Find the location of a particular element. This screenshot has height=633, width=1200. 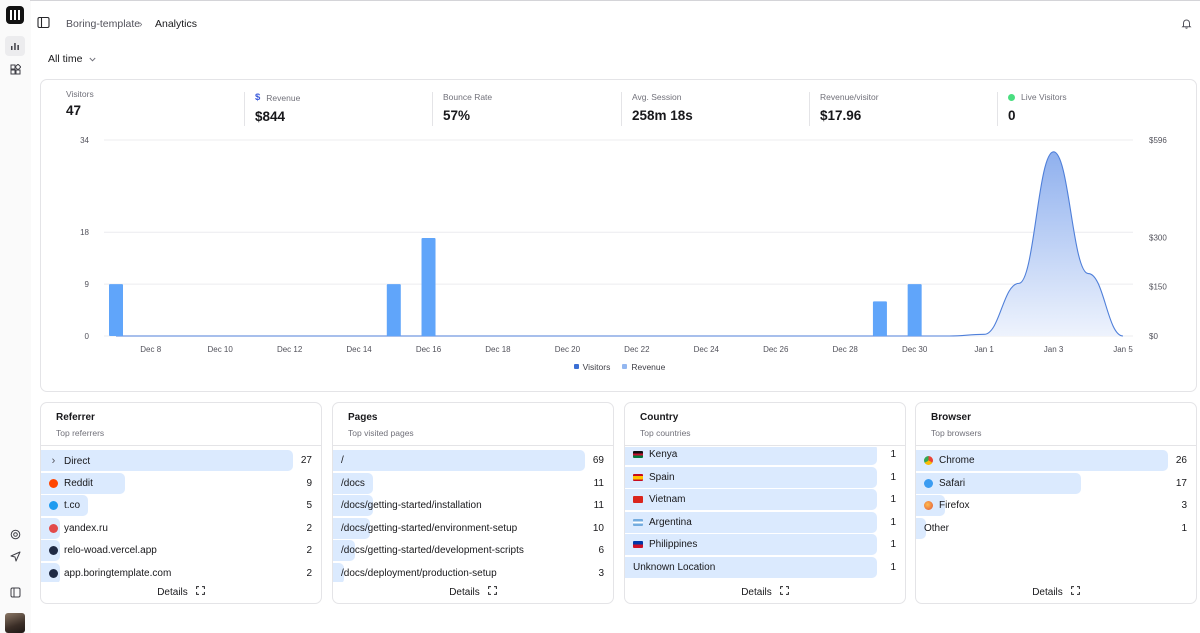

row-label: Reddit is located at coordinates (71, 483).